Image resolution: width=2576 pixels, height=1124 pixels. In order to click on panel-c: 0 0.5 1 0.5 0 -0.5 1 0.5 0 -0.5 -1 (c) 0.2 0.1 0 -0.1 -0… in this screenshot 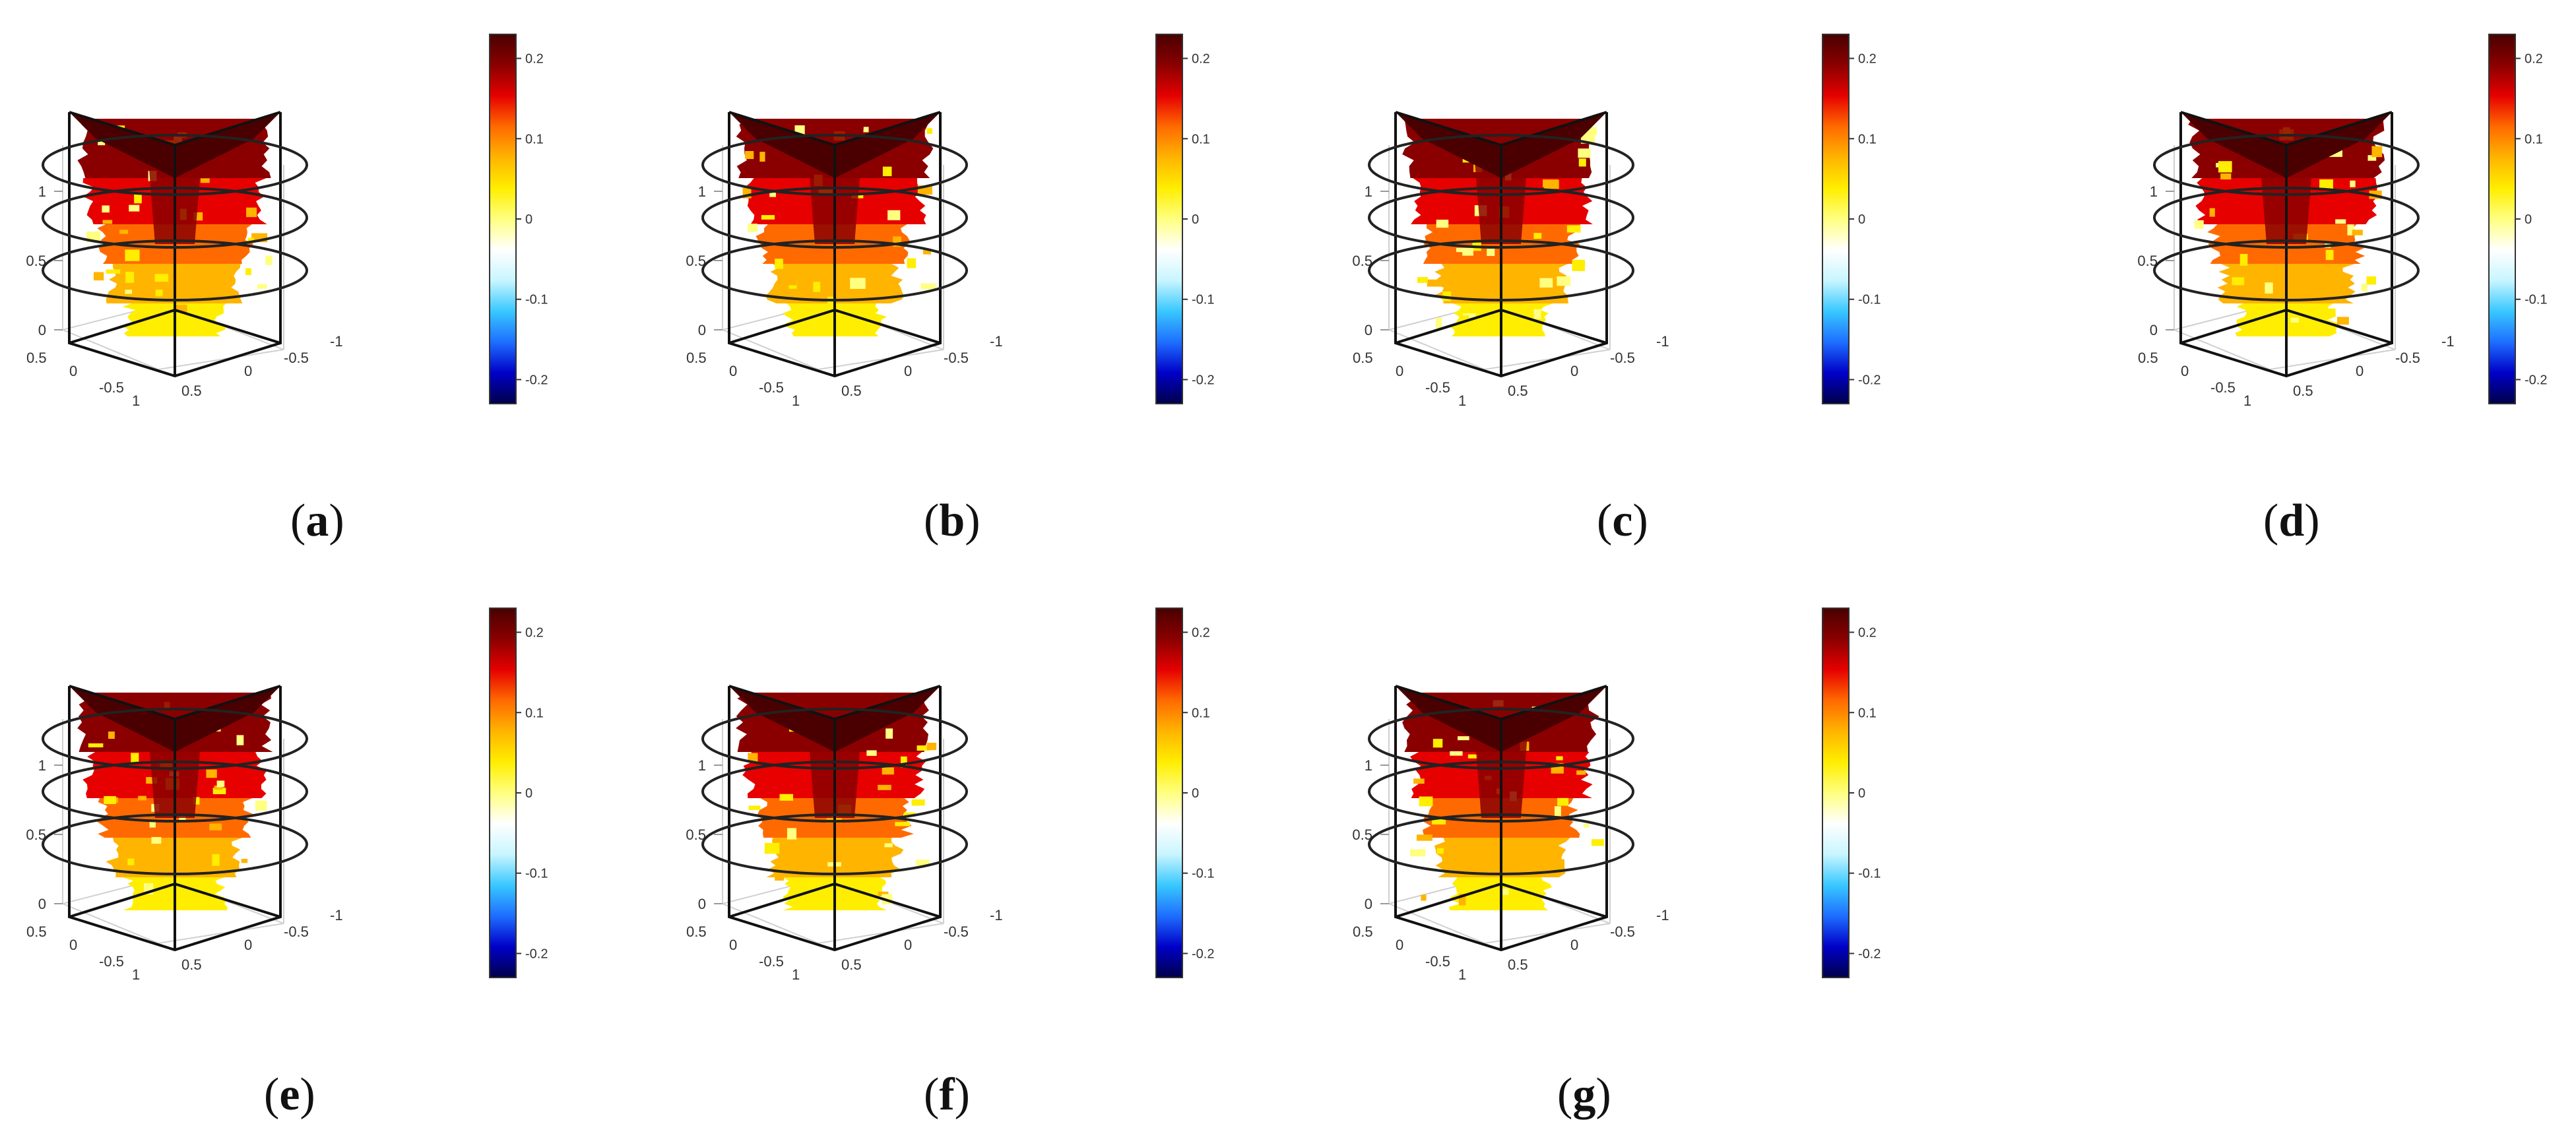, I will do `click(1623, 286)`.